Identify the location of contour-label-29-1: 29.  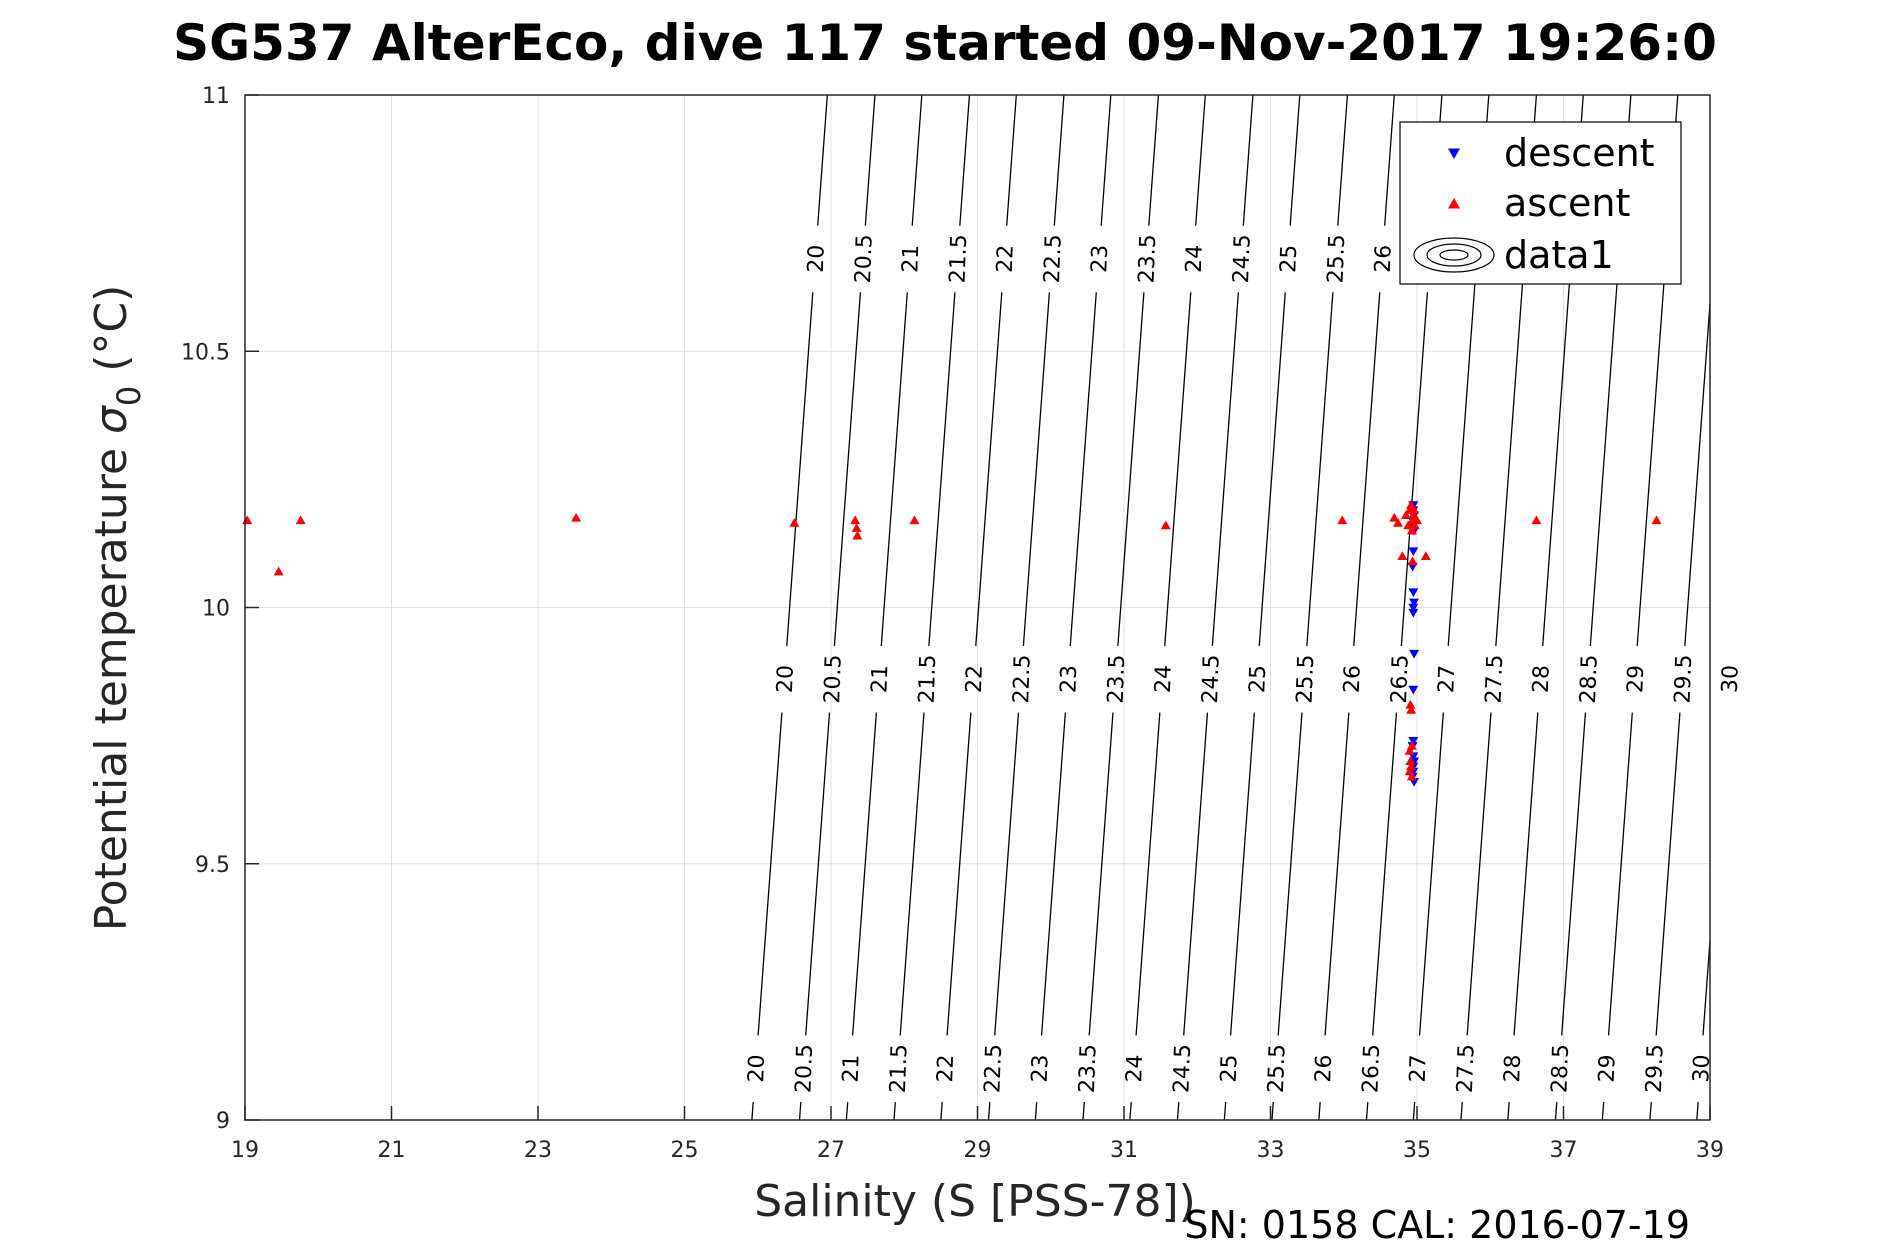
(1636, 679).